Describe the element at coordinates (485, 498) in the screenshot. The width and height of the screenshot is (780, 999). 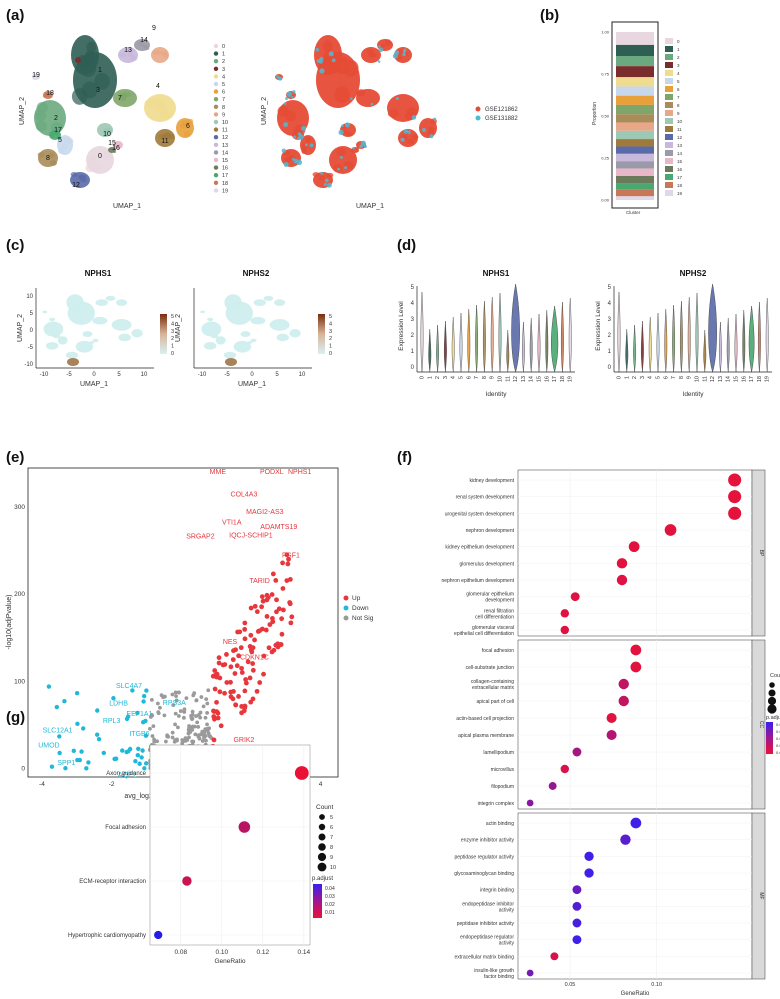
I see `go-term-label: renal system development` at that location.